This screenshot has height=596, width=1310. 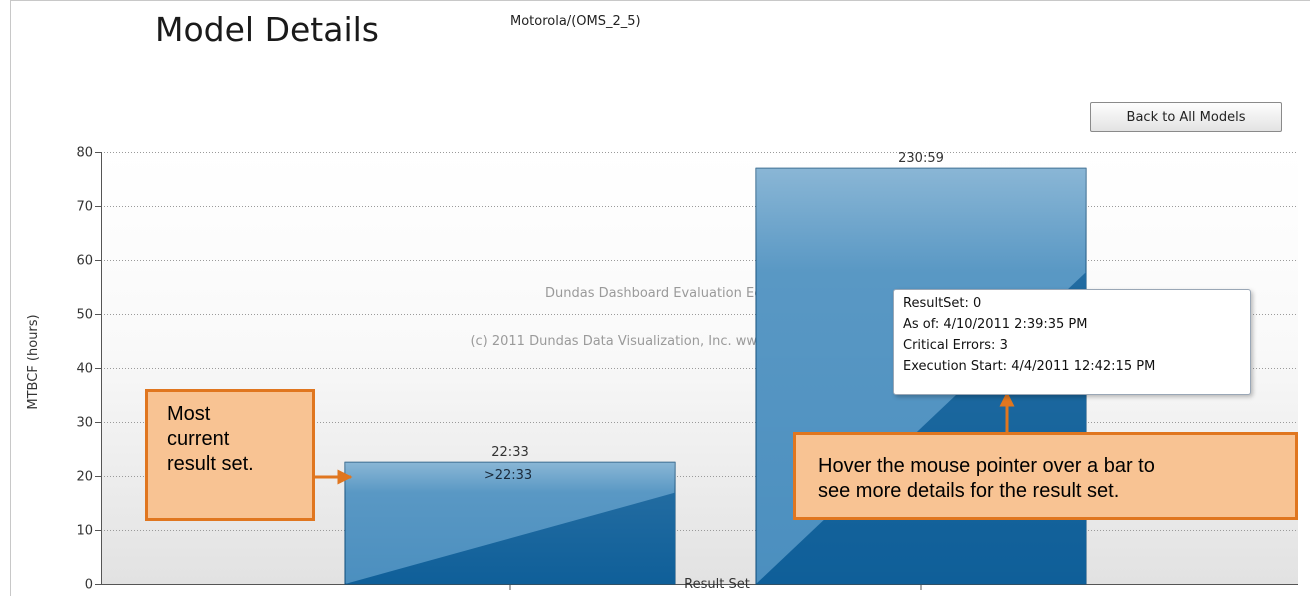 I want to click on y-tick-label: 80, so click(x=84, y=153).